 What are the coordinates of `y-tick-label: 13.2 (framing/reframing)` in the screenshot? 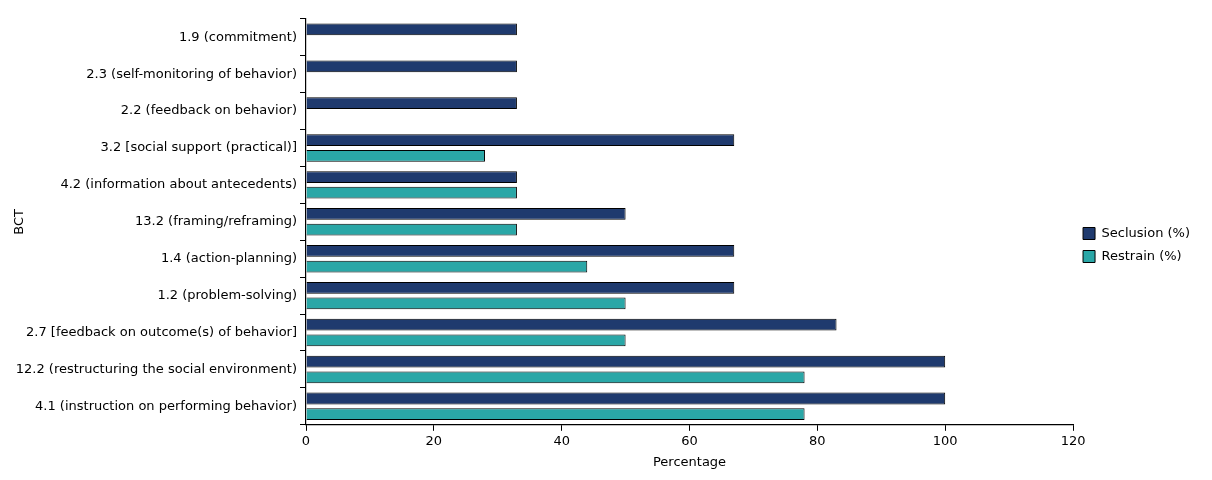 It's located at (216, 221).